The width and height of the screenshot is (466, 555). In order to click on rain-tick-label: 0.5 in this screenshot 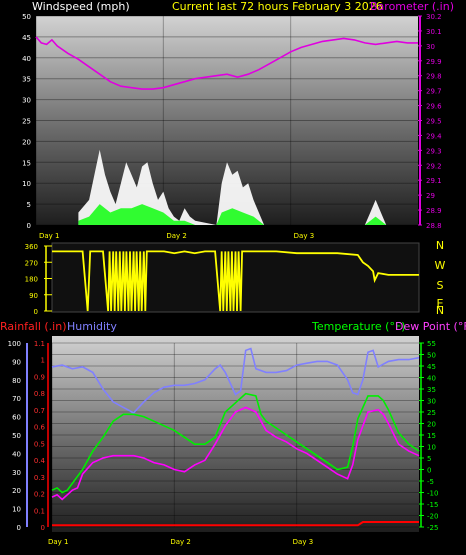, I will do `click(39, 444)`.